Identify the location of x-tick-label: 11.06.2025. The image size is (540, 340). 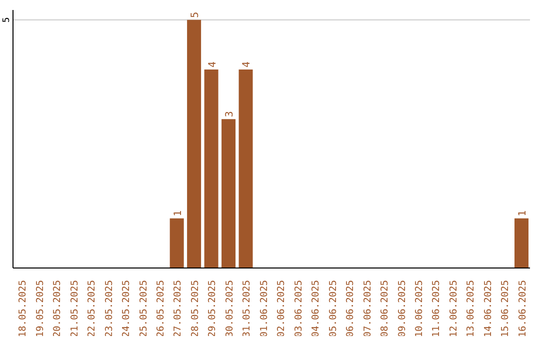
(436, 309).